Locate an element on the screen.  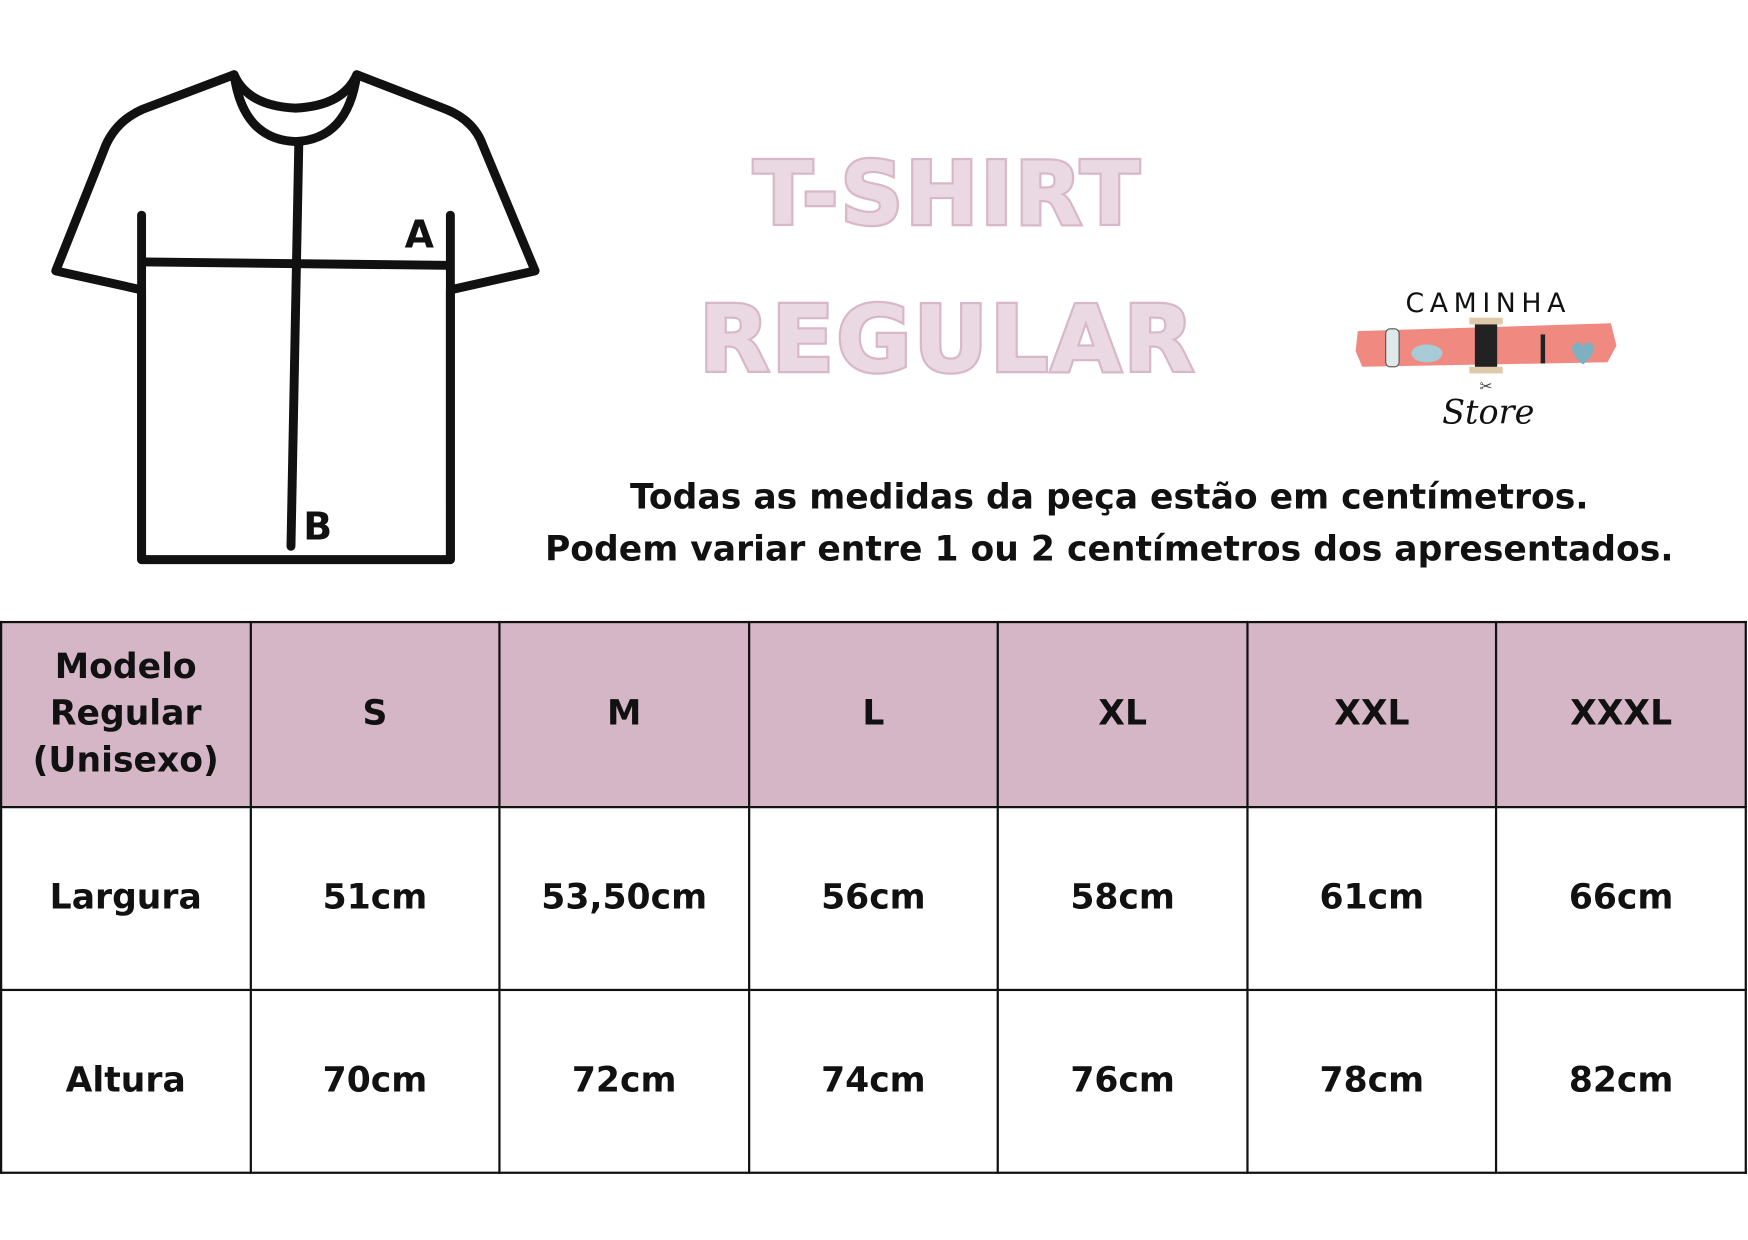
measure-line-b is located at coordinates (295, 345).